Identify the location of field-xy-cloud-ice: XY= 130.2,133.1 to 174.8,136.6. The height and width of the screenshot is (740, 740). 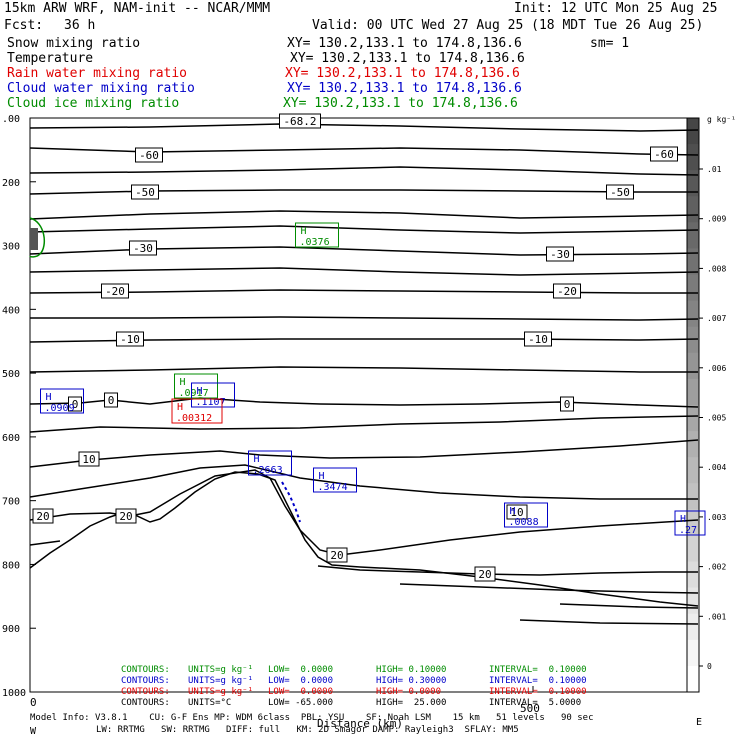
(400, 103).